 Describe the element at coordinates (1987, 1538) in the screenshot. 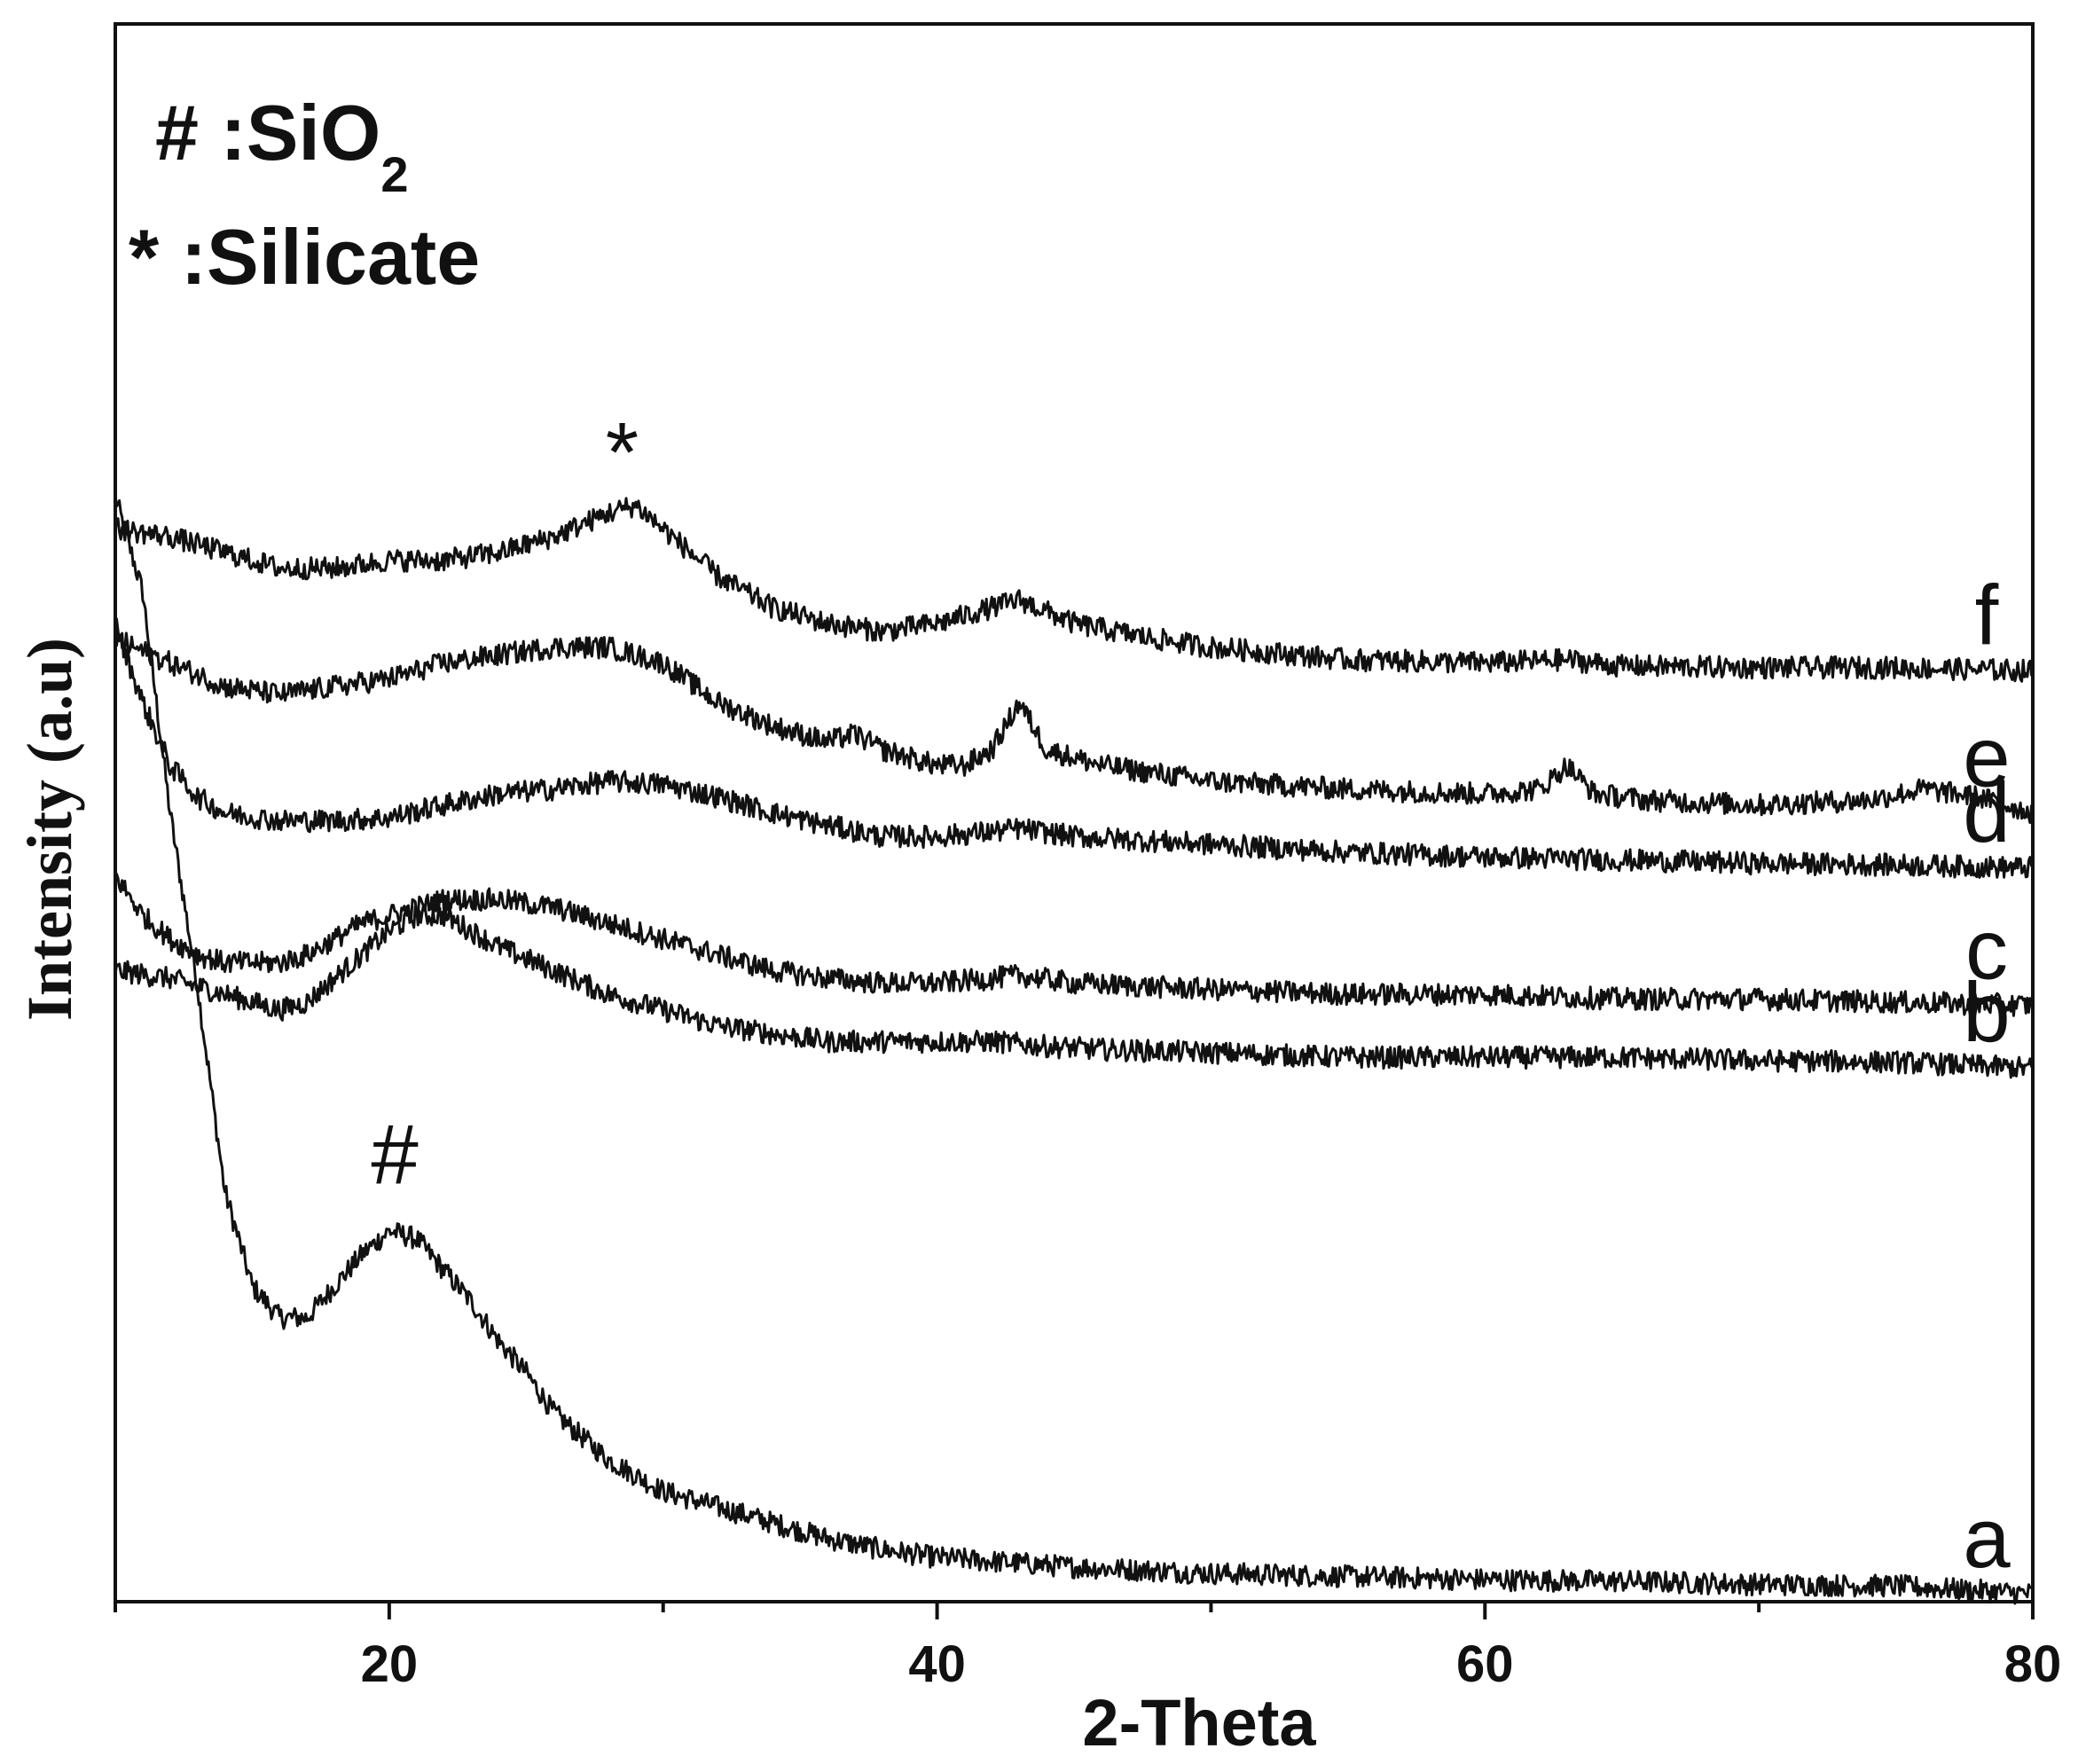

I see `curve-label-a: a` at that location.